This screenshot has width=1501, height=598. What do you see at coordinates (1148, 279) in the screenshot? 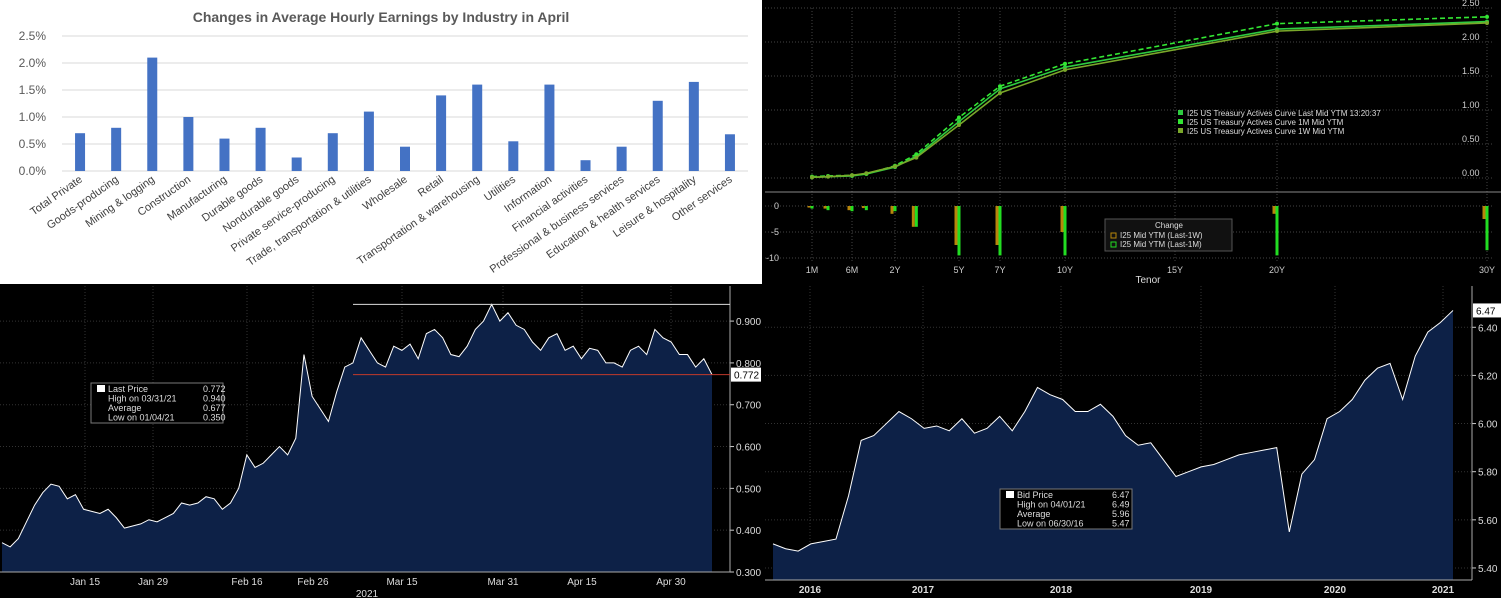
I see `x-axis-label: Tenor` at bounding box center [1148, 279].